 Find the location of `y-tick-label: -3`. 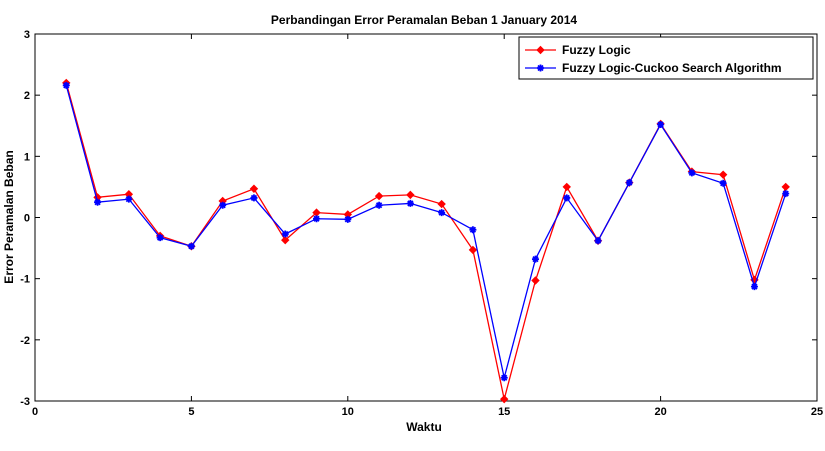

y-tick-label: -3 is located at coordinates (25, 402).